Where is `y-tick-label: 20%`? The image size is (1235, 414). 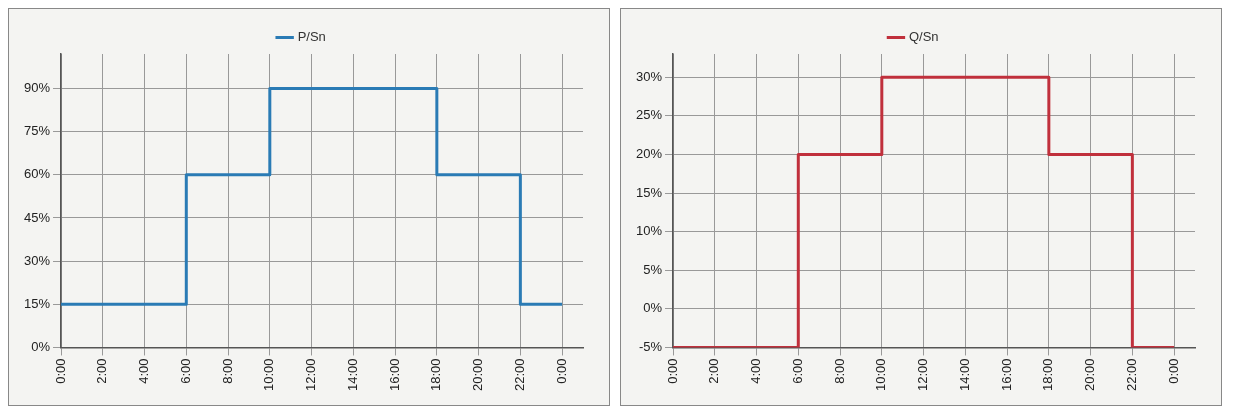 y-tick-label: 20% is located at coordinates (649, 153).